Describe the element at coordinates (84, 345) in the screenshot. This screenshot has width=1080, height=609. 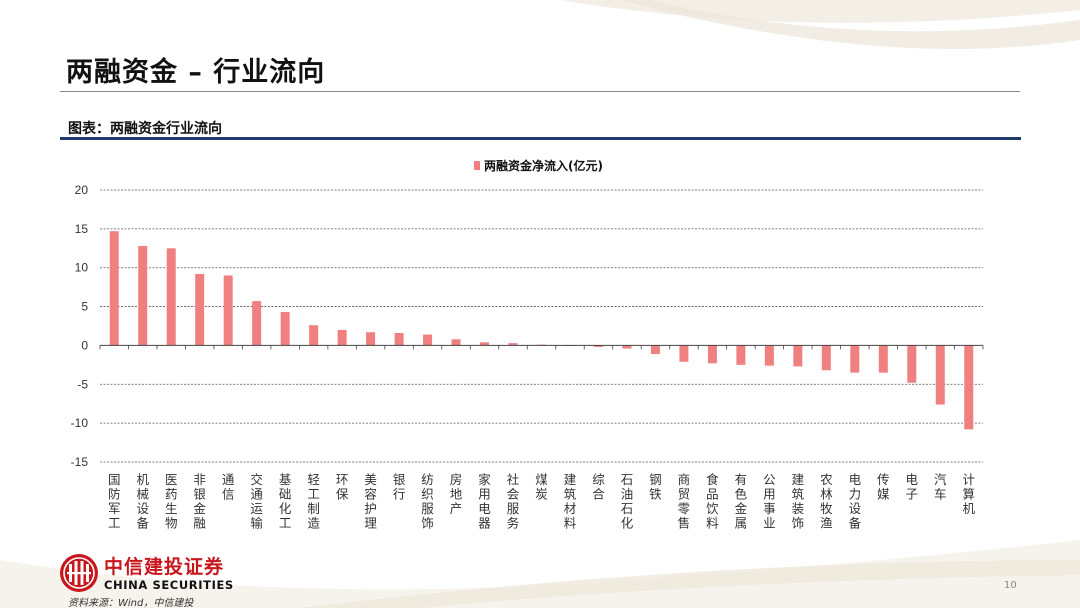
I see `y-tick-label: 0` at that location.